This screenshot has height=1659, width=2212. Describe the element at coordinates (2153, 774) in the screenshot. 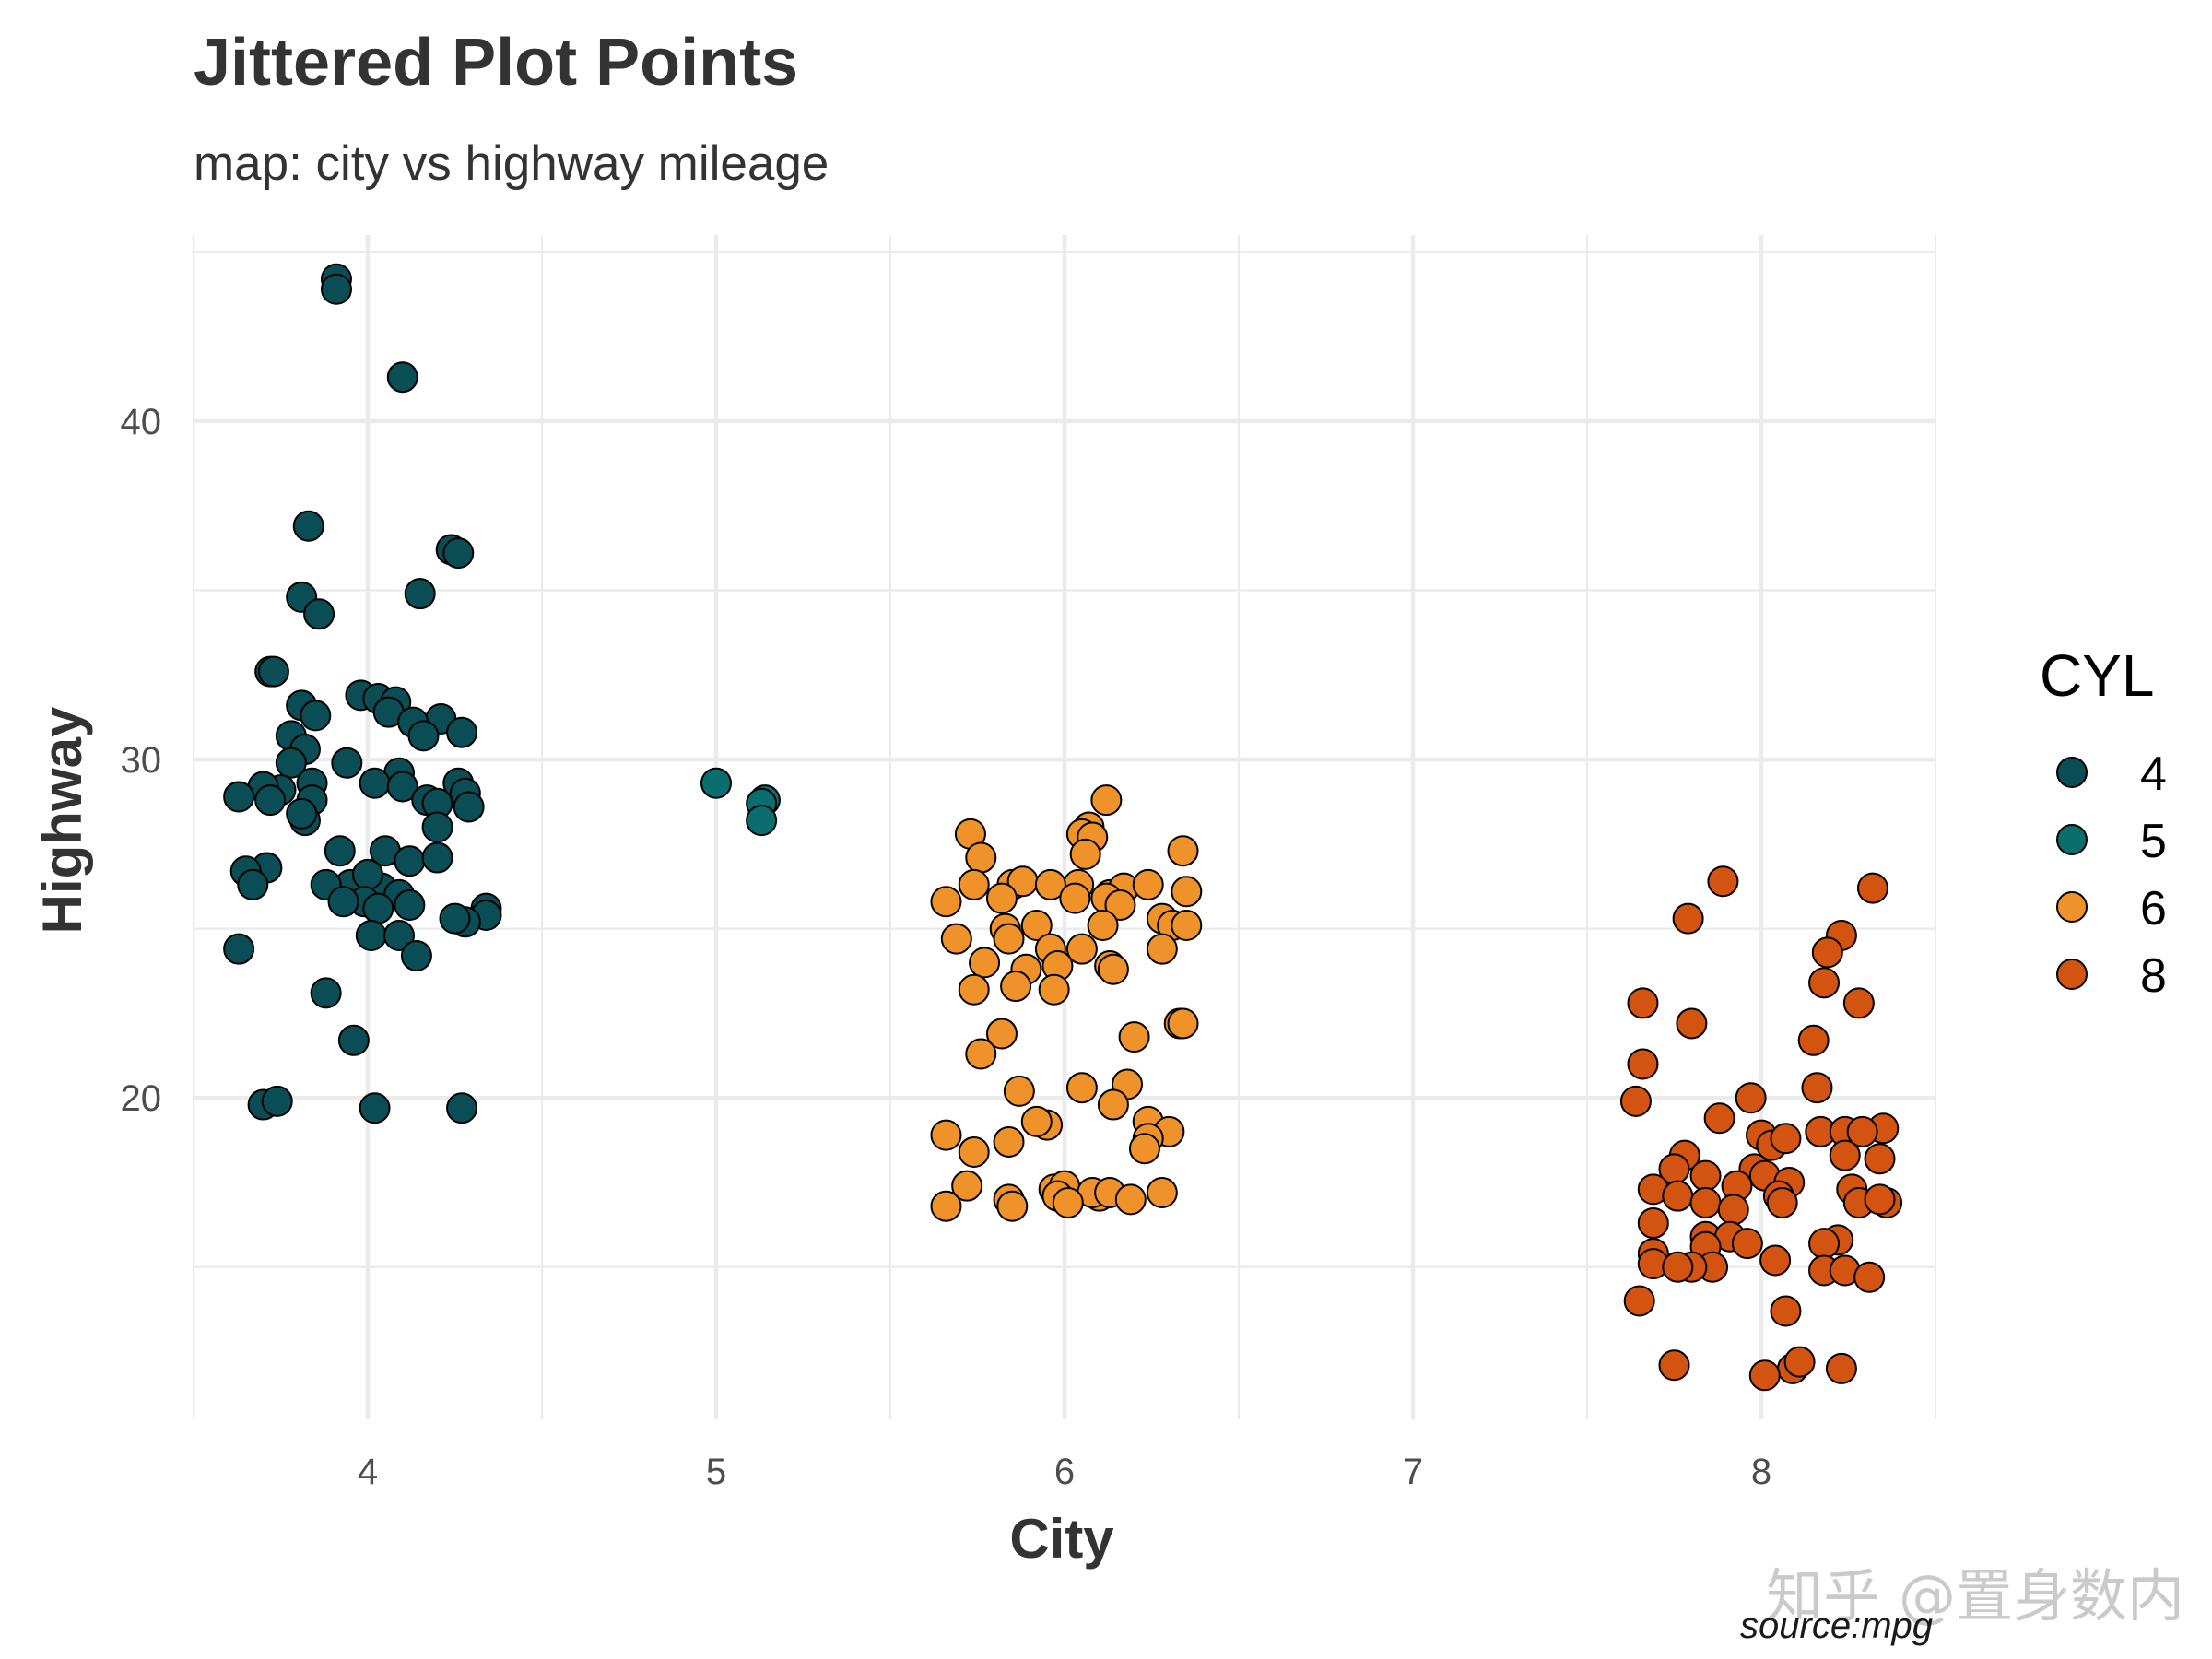

I see `legend-label-4: 4` at that location.